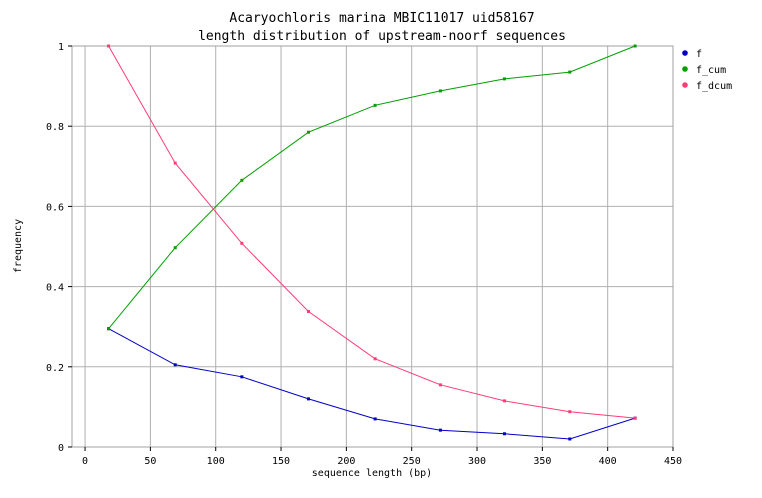  Describe the element at coordinates (61, 448) in the screenshot. I see `y-tick-label: 0` at that location.